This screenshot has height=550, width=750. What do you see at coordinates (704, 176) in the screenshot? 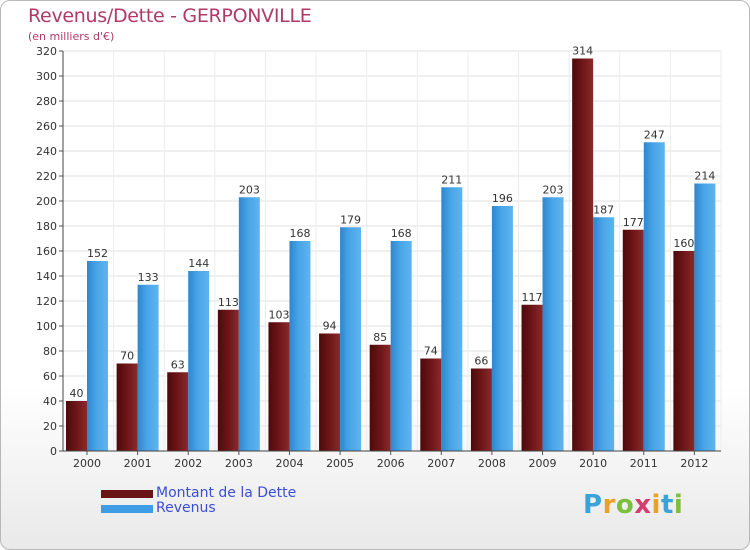
I see `data-label-revenus-2012: 214` at bounding box center [704, 176].